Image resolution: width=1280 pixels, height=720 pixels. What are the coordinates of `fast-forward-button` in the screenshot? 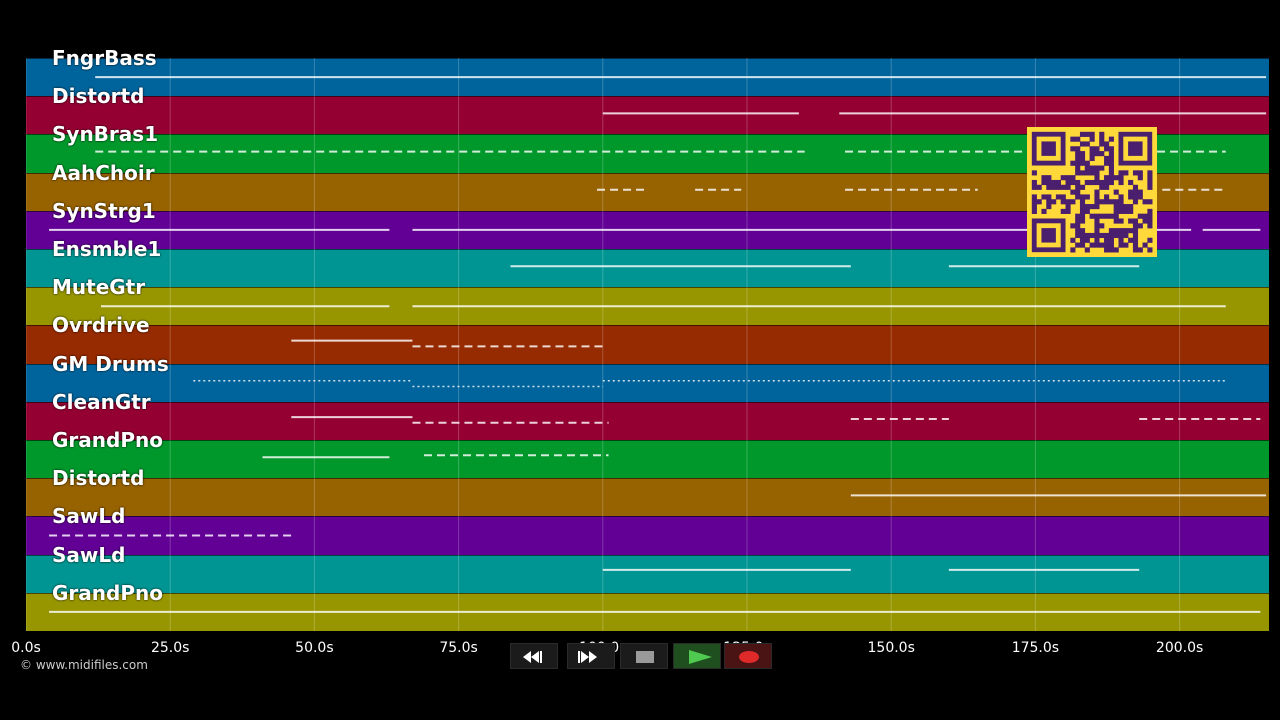 It's located at (591, 656).